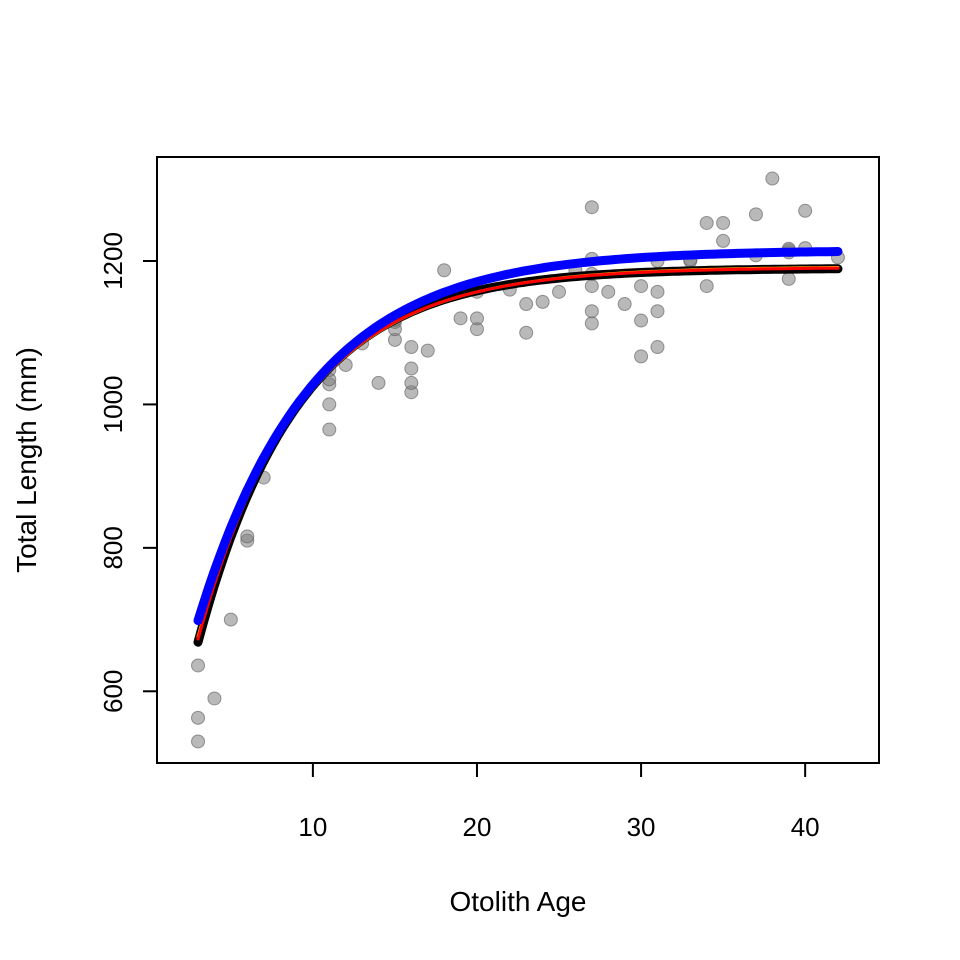 The width and height of the screenshot is (960, 960). What do you see at coordinates (518, 901) in the screenshot?
I see `x-axis-title: Otolith Age` at bounding box center [518, 901].